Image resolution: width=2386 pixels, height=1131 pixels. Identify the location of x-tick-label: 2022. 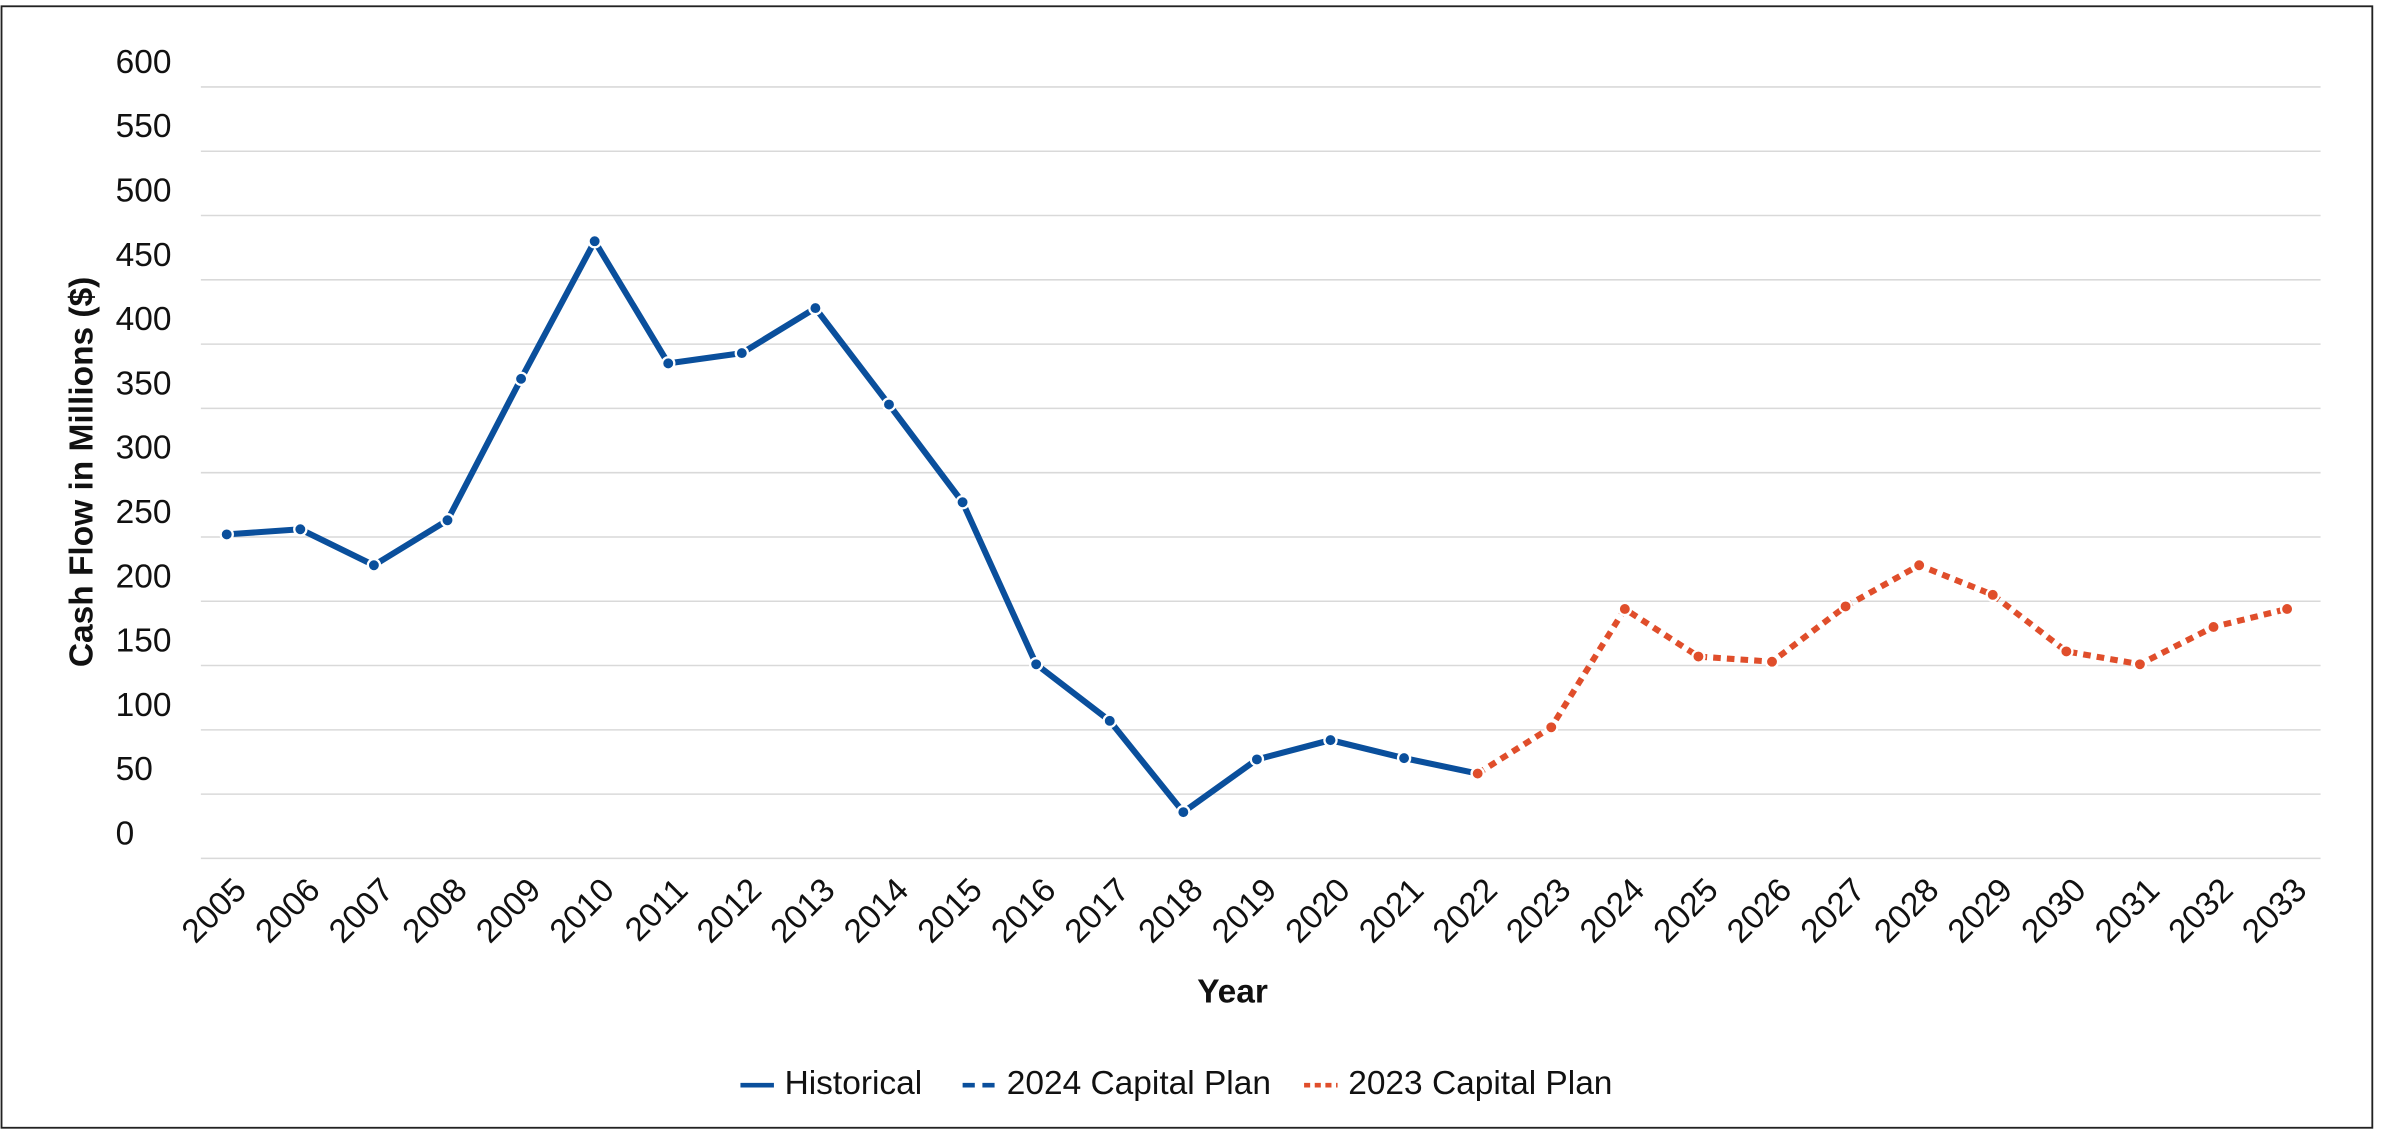
(1465, 911).